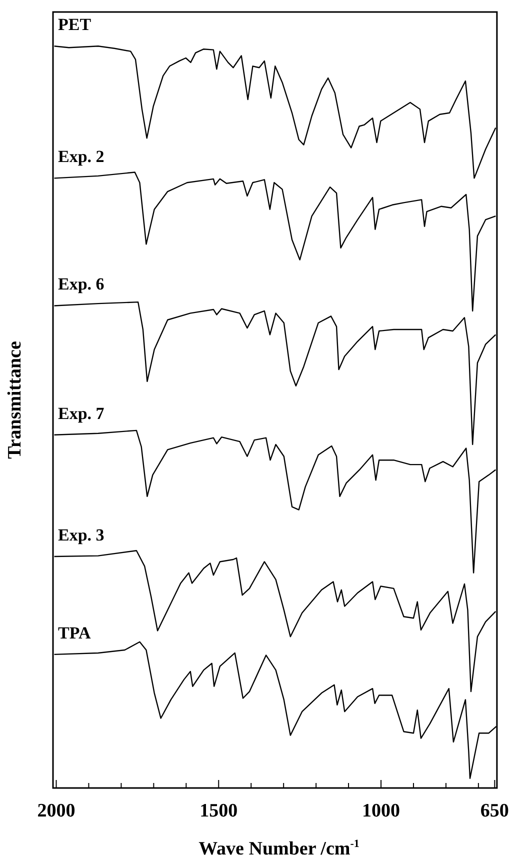 The image size is (521, 864). What do you see at coordinates (75, 632) in the screenshot?
I see `series-label: TPA` at bounding box center [75, 632].